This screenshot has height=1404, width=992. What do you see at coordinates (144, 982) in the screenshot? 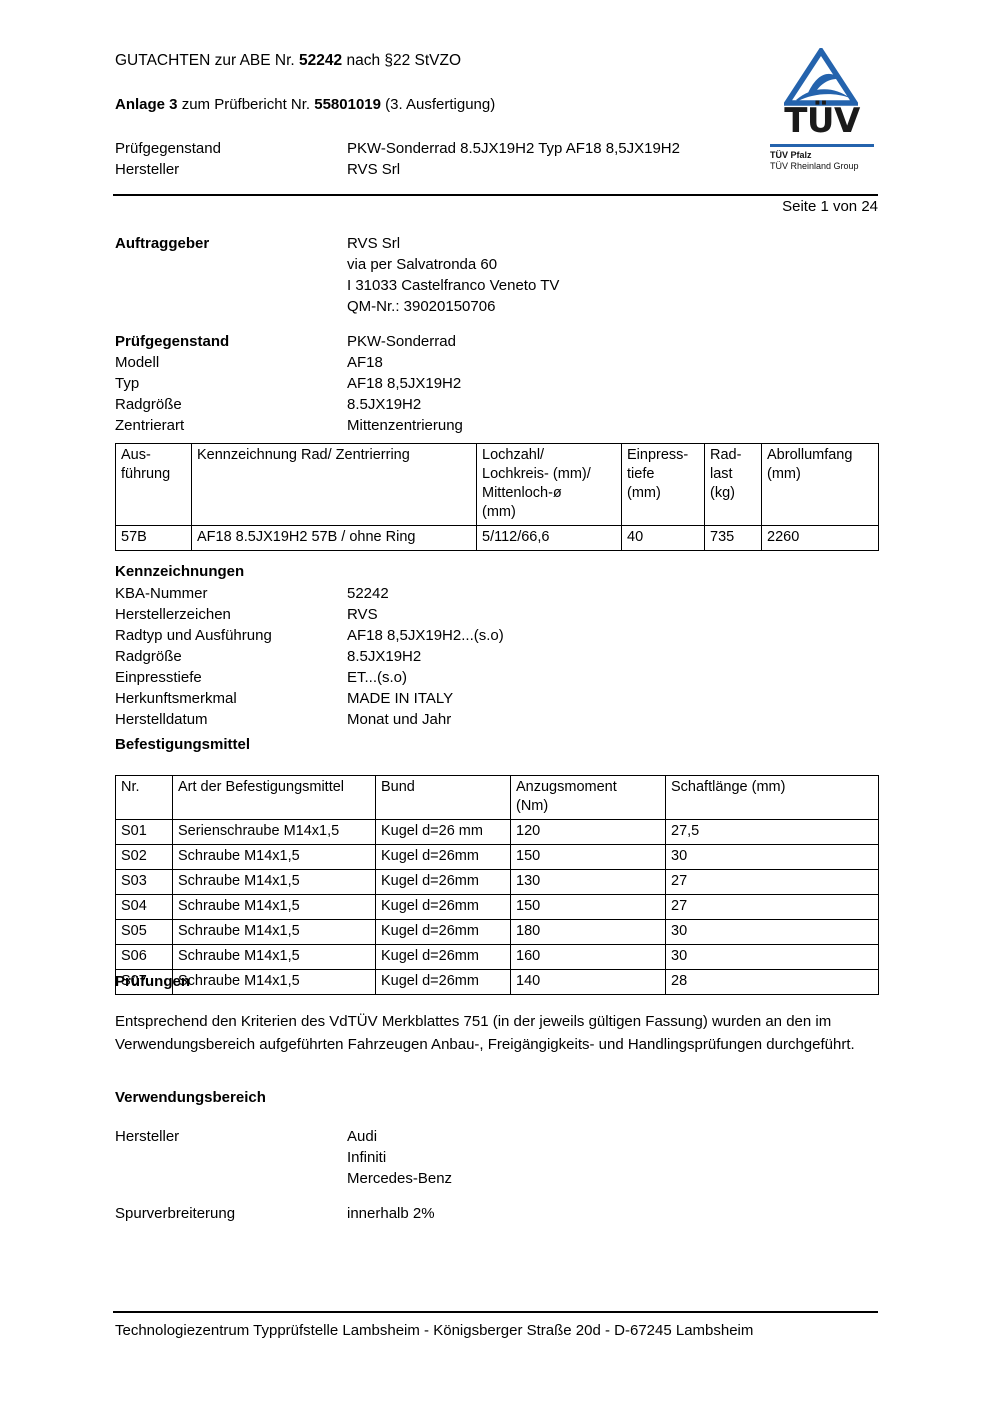
I see `cell-nr: S07` at bounding box center [144, 982].